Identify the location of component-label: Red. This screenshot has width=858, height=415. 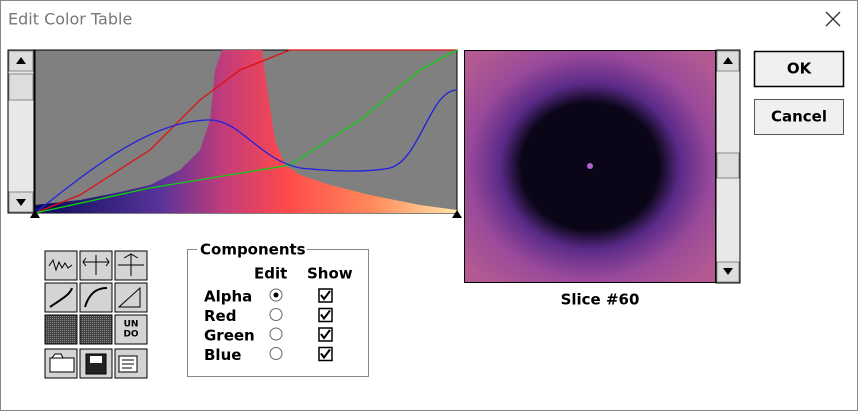
(220, 316).